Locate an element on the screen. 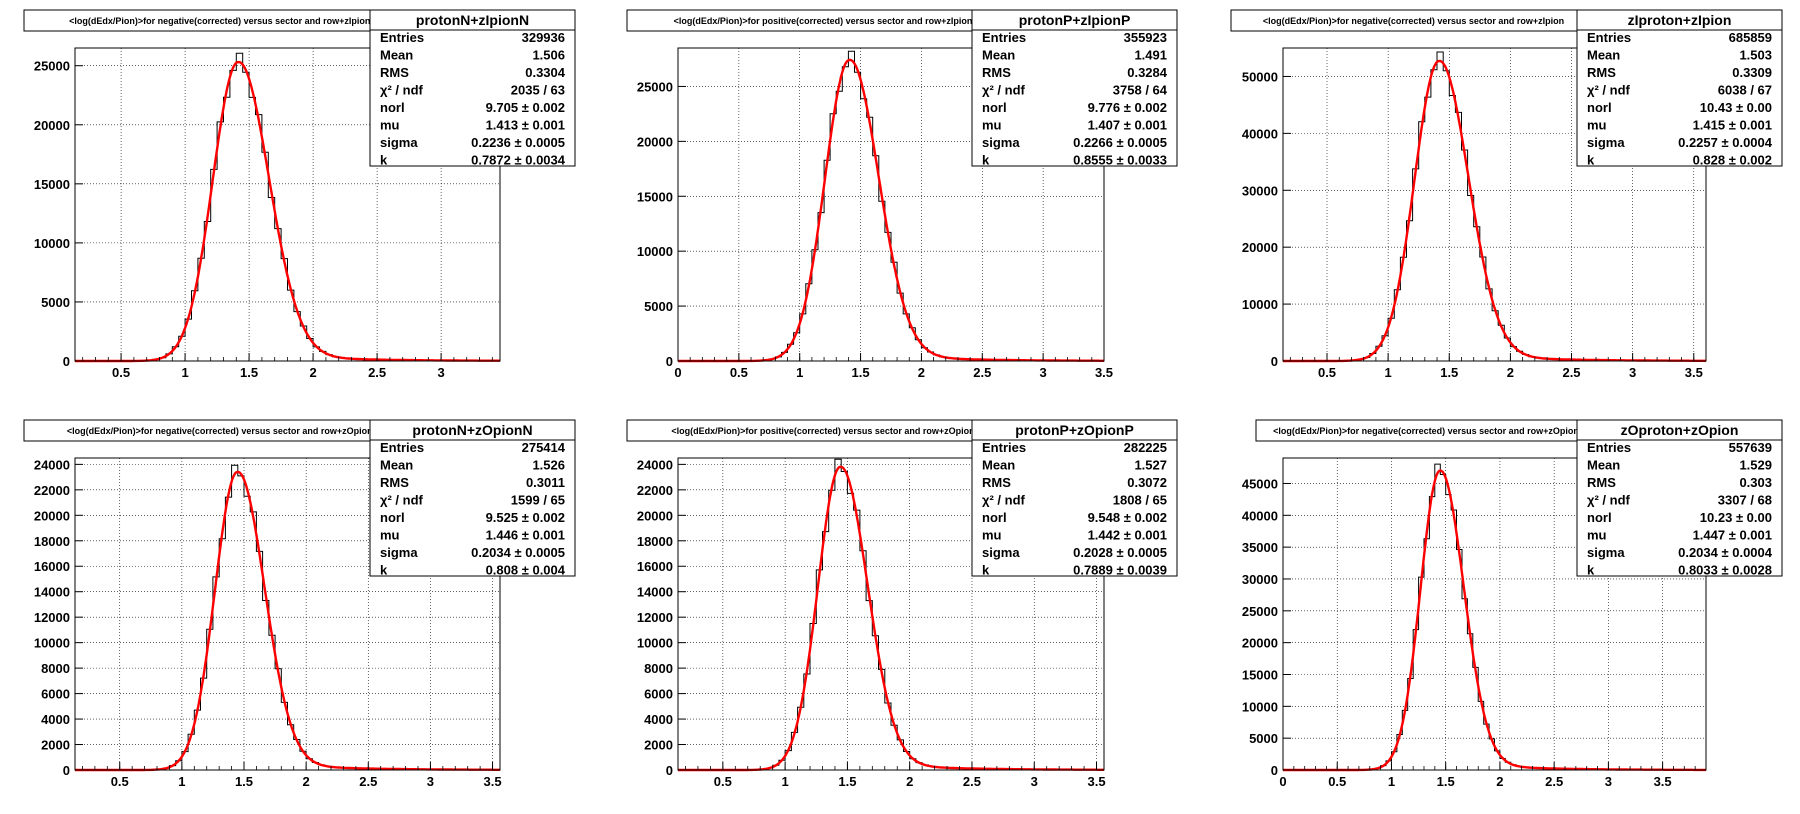  stats-value: 1.446 ± 0.001 is located at coordinates (525, 535).